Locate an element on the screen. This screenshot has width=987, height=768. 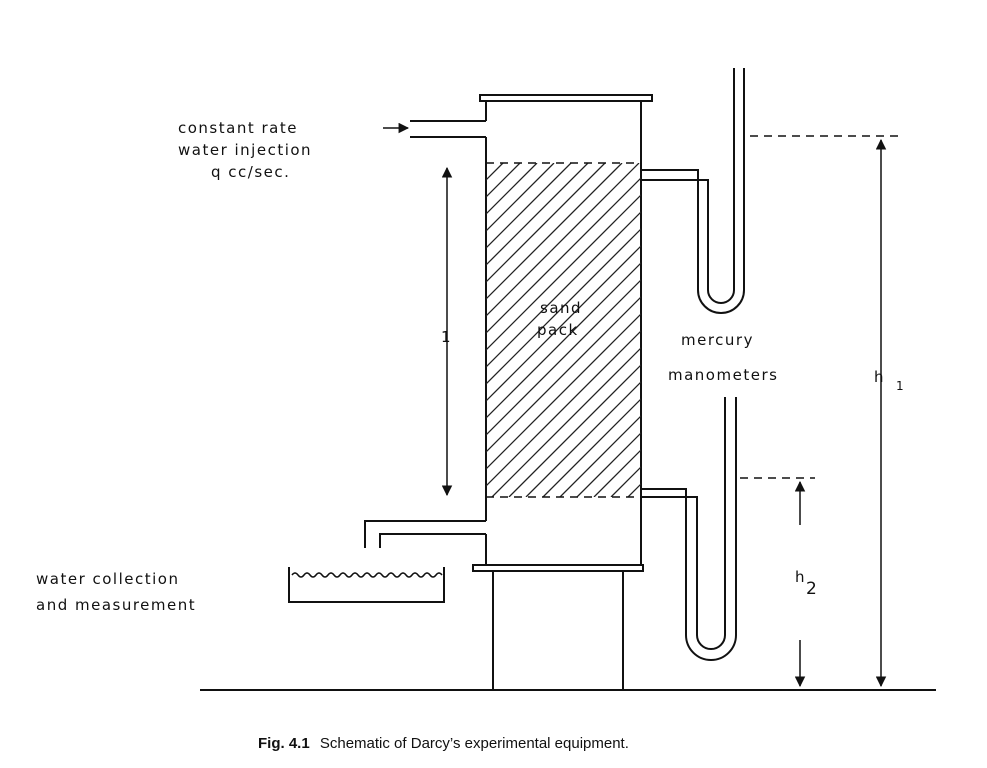
collection-water-surface is located at coordinates (367, 575).